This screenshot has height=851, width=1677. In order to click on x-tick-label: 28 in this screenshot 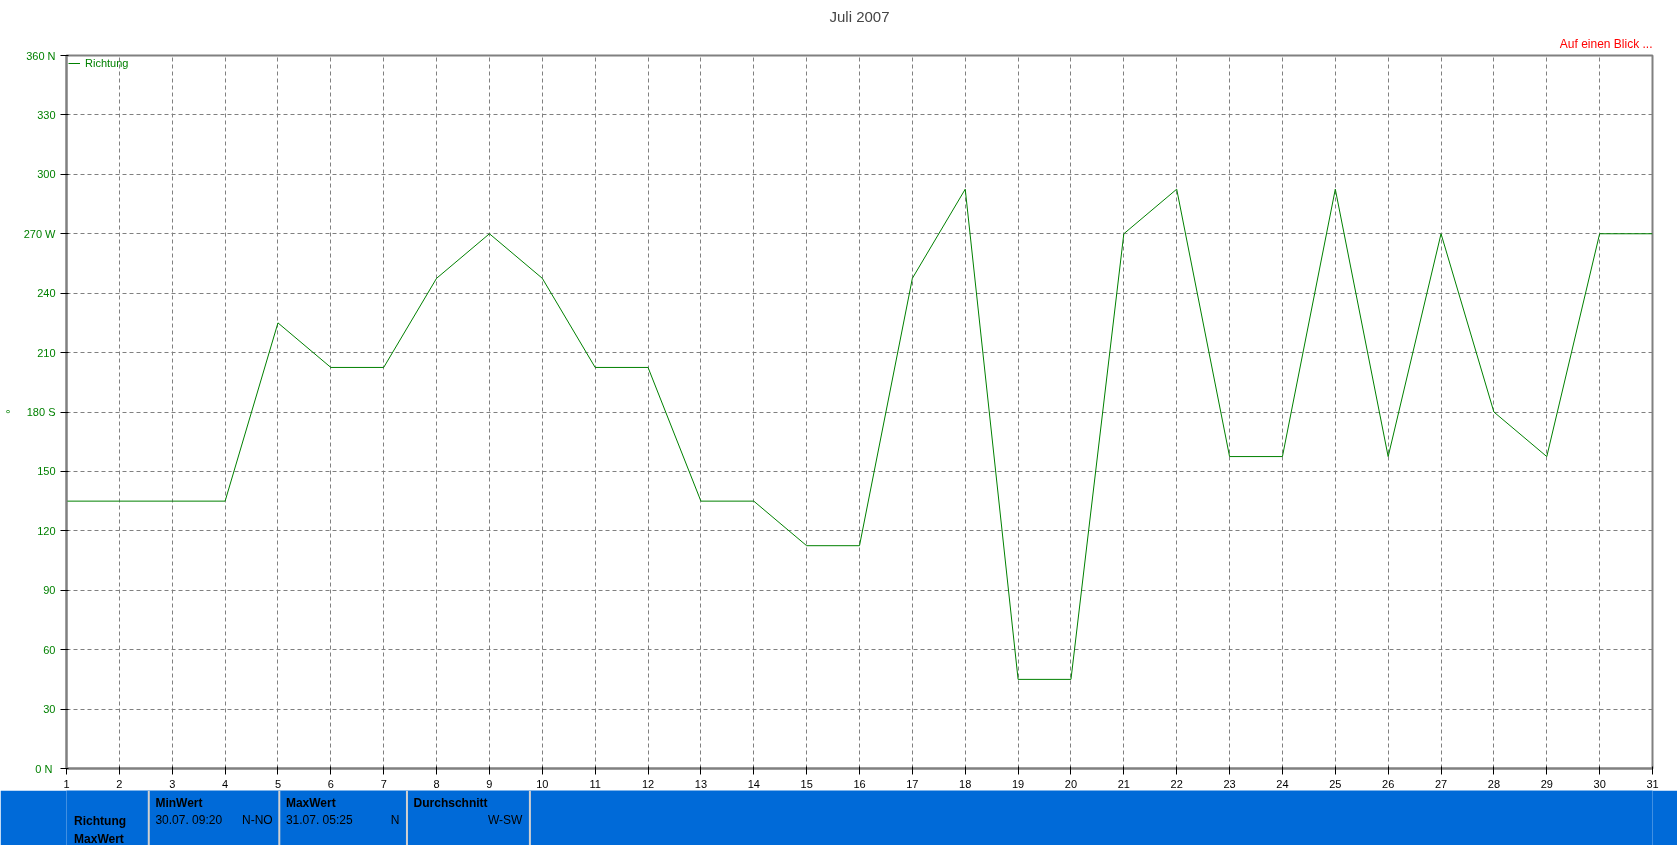, I will do `click(1494, 783)`.